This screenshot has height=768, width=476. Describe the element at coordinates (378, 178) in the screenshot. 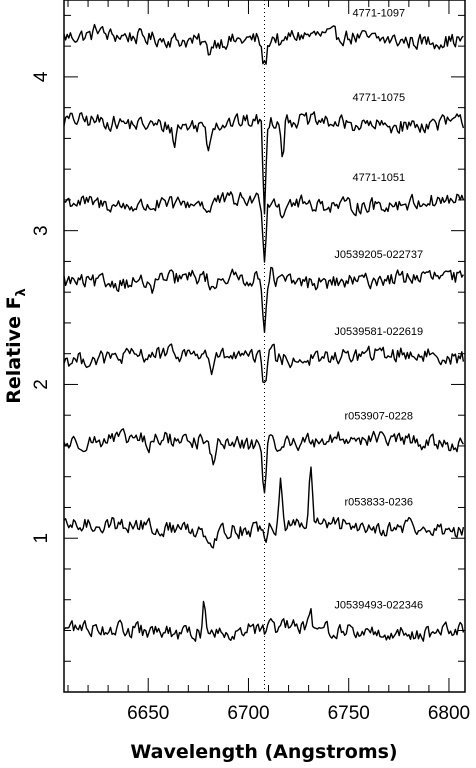

I see `series-label: 4771-1051` at that location.